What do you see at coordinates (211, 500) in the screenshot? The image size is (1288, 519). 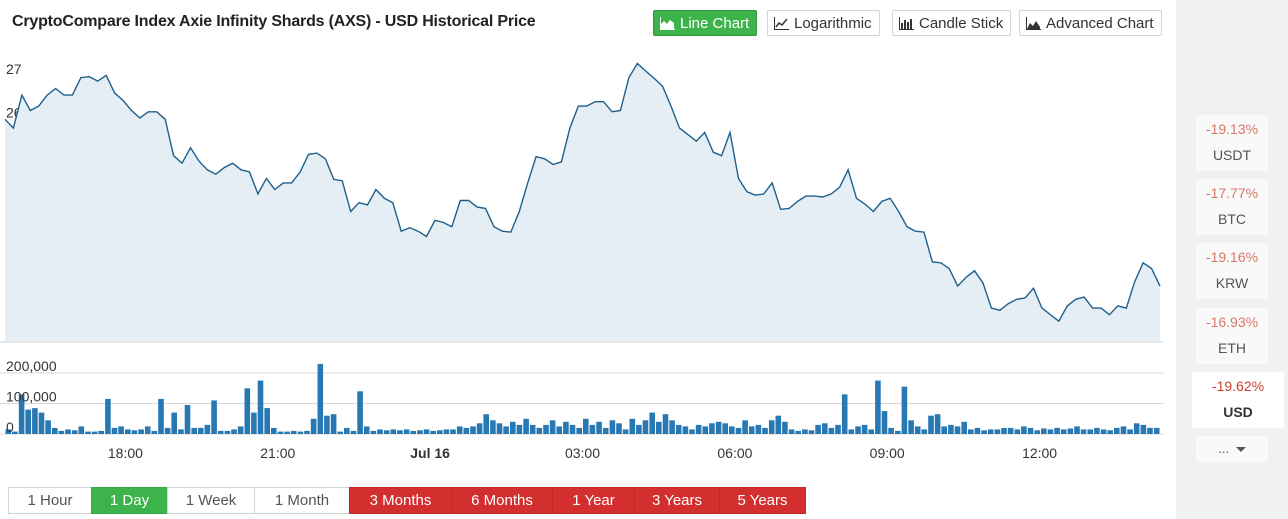 I see `range-1-week: 1 Week` at bounding box center [211, 500].